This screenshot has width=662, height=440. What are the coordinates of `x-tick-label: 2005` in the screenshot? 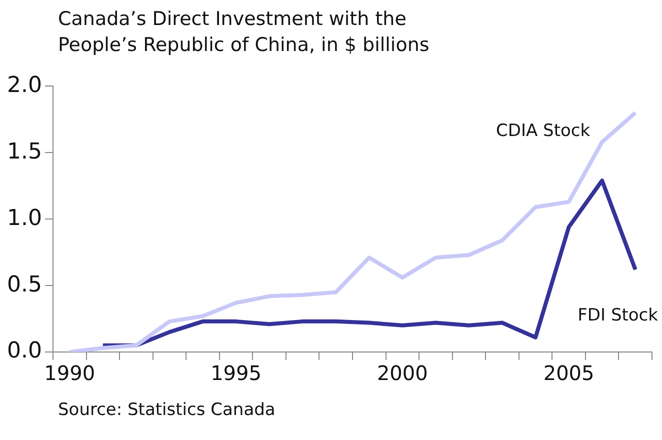 It's located at (568, 373).